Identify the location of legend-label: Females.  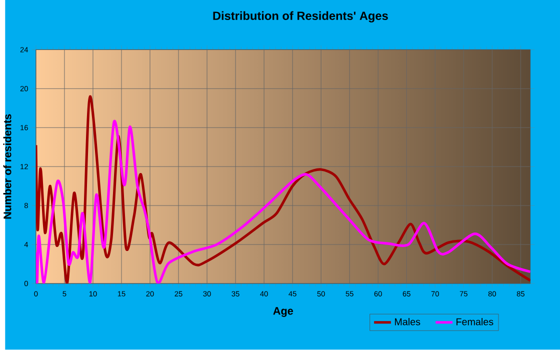
(475, 322).